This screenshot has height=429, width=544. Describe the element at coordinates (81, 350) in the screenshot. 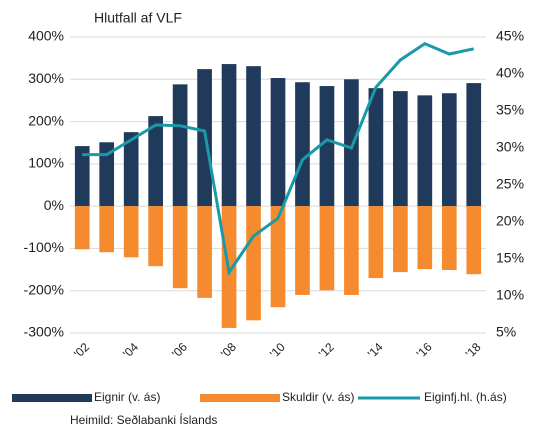

I see `x-tick-label: '02` at that location.